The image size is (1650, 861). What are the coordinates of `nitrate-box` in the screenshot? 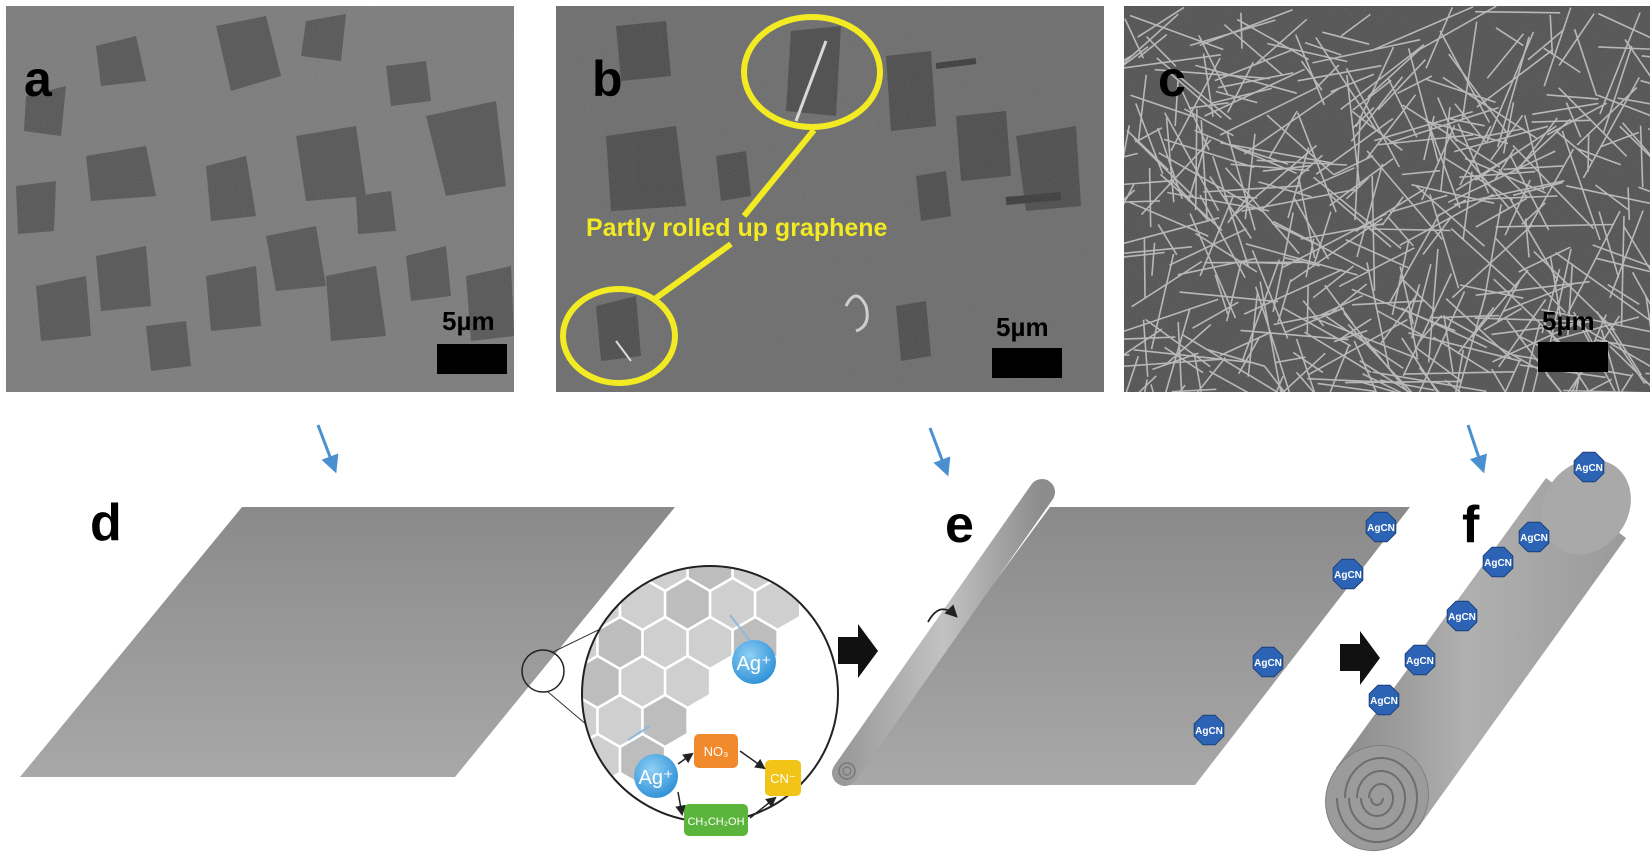 It's located at (716, 751).